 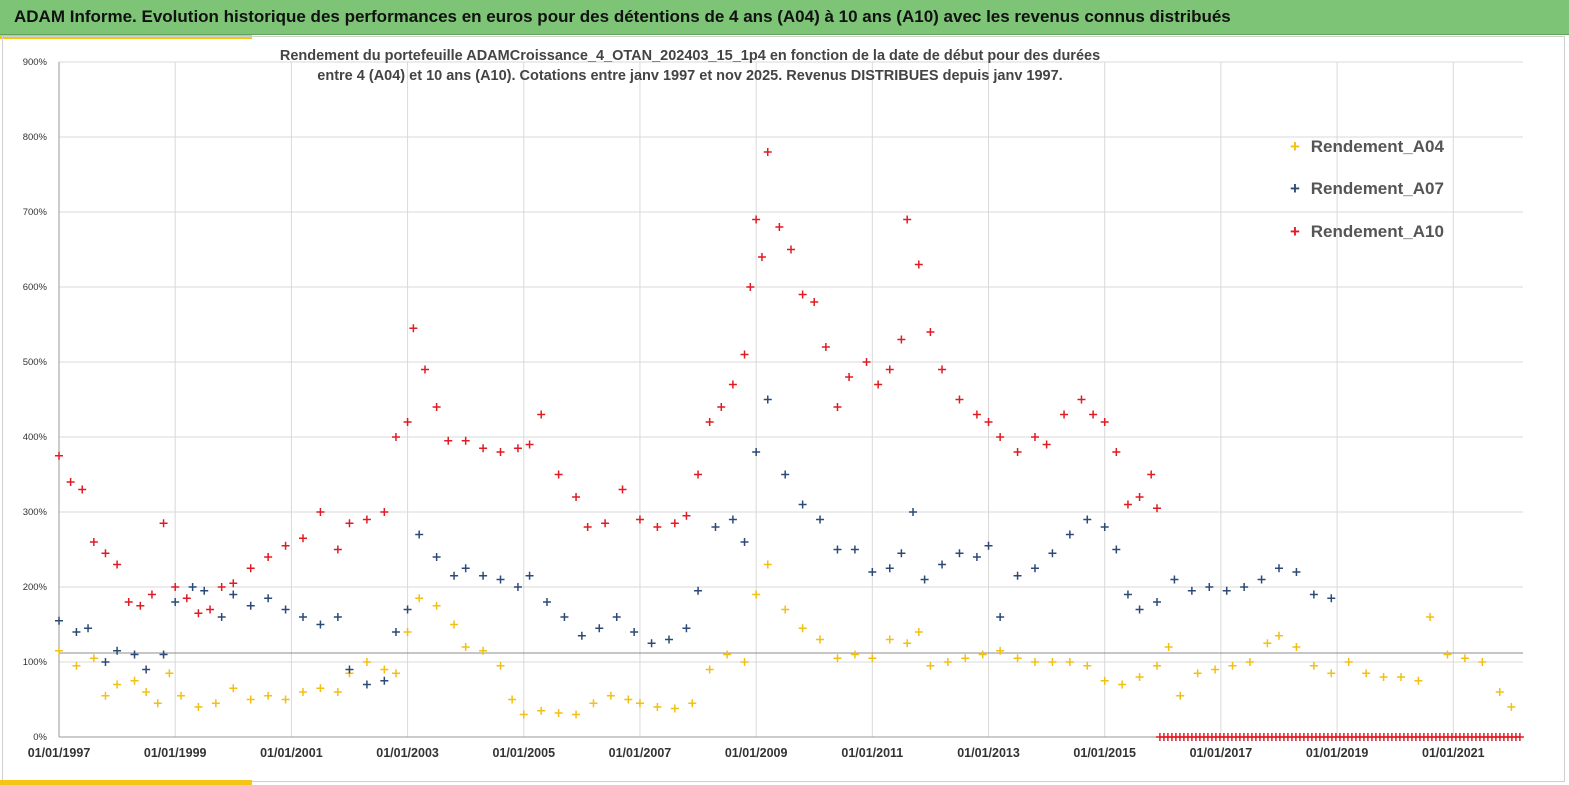 What do you see at coordinates (126, 782) in the screenshot?
I see `accent-bar-bottom` at bounding box center [126, 782].